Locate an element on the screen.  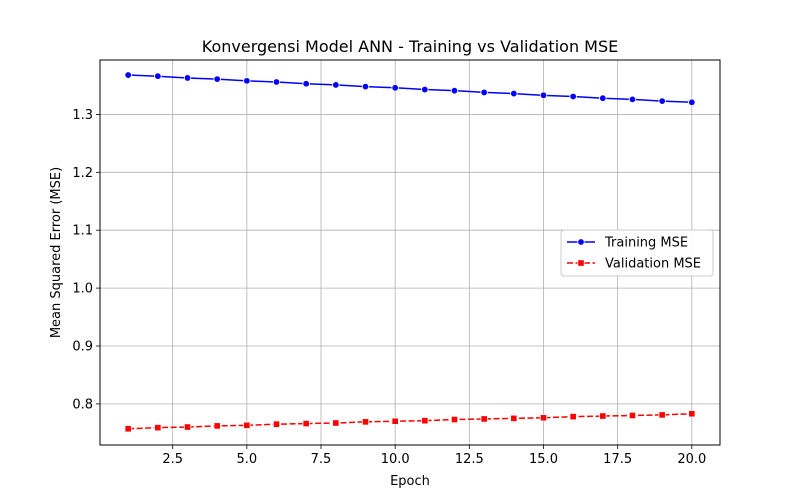
x-tick-label: 12.5 is located at coordinates (469, 459).